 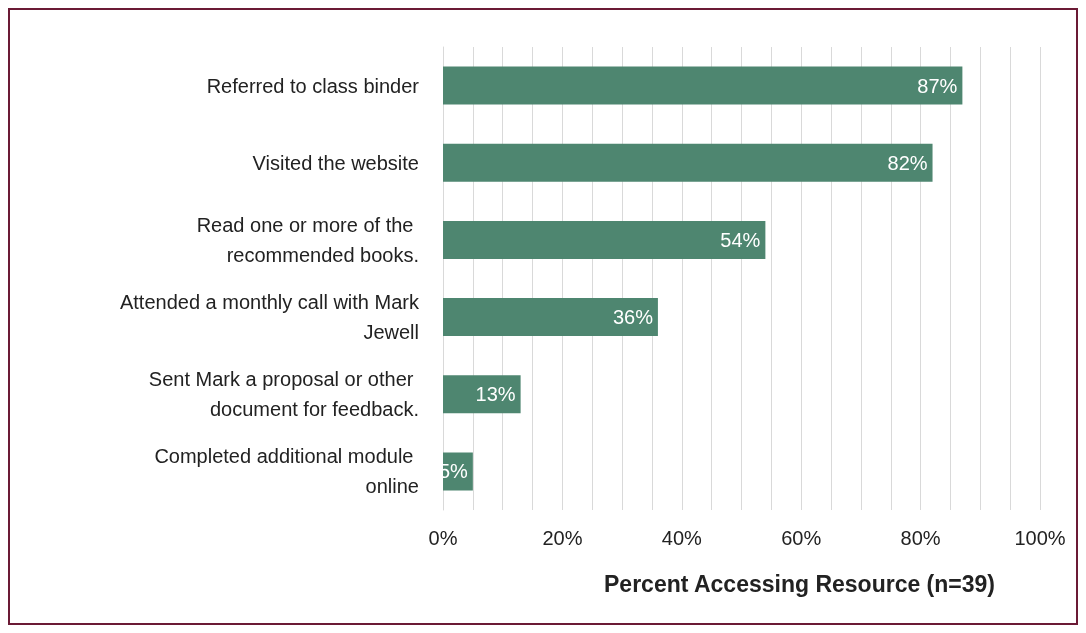 I want to click on y-tick-label: Sent Mark a proposal or other document for feedback., so click(x=283, y=394).